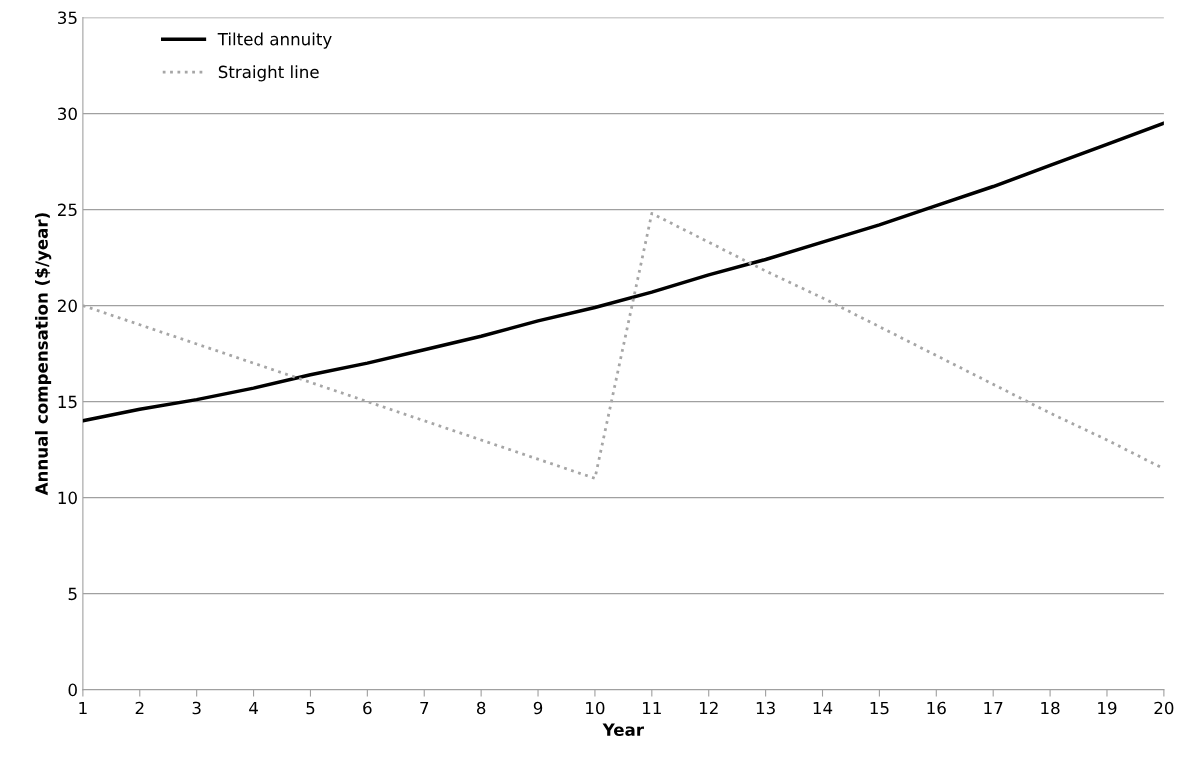  Describe the element at coordinates (595, 708) in the screenshot. I see `x-tick-label: 10` at that location.